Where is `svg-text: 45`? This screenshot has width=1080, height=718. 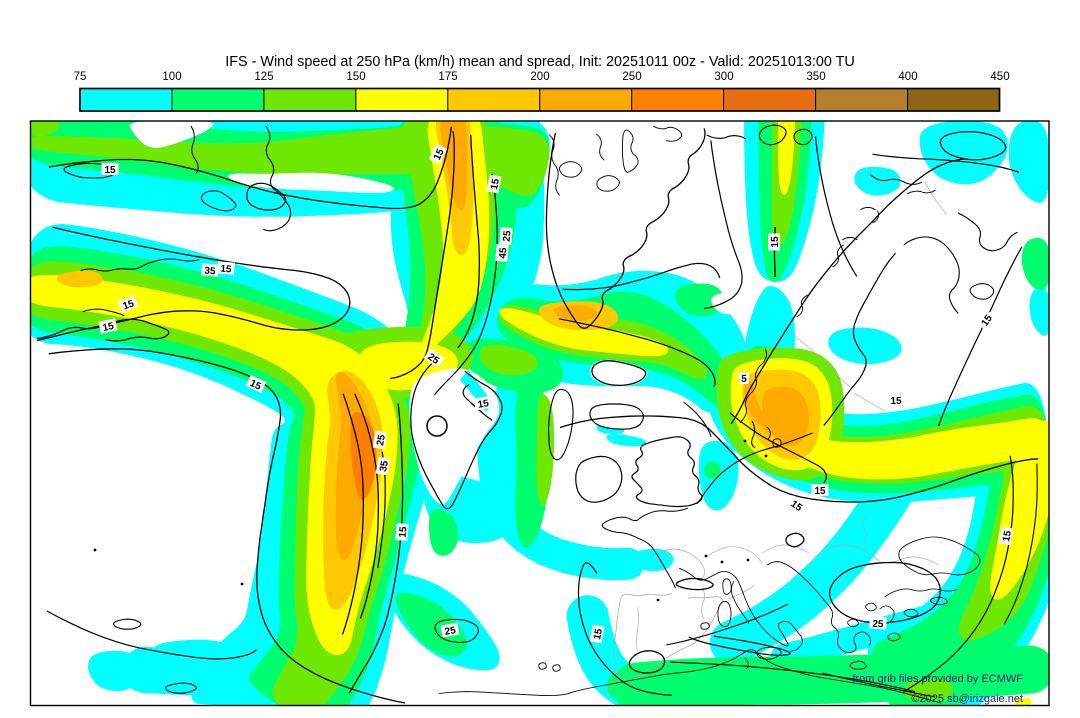
svg-text: 45 is located at coordinates (504, 253).